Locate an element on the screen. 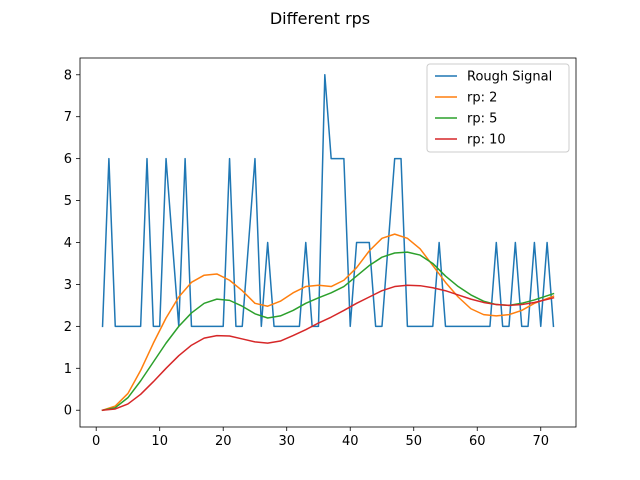 Image resolution: width=640 pixels, height=480 pixels. y-tick-label: 5 is located at coordinates (68, 201).